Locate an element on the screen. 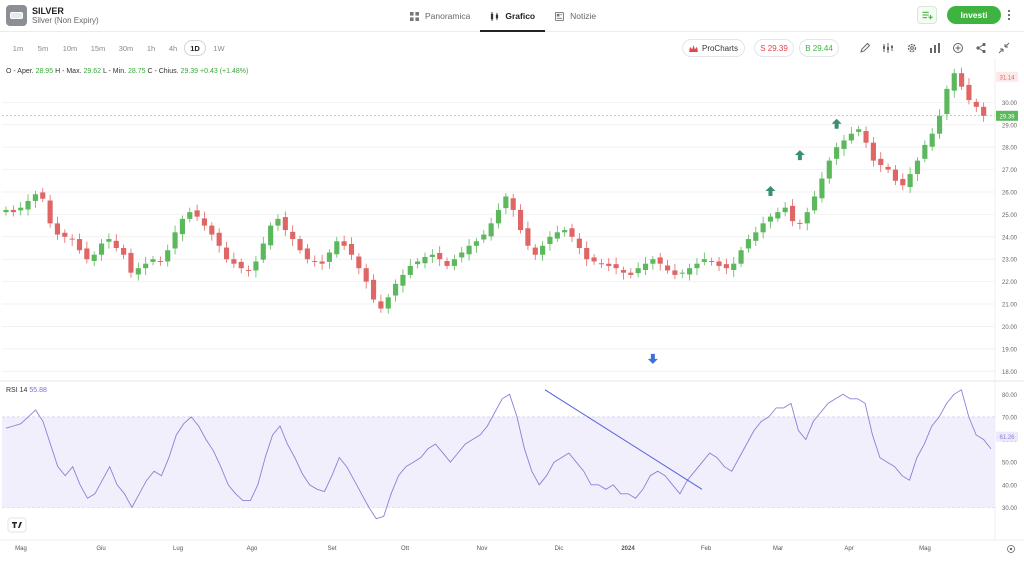 Image resolution: width=1024 pixels, height=566 pixels. draw-pencil-icon is located at coordinates (865, 48).